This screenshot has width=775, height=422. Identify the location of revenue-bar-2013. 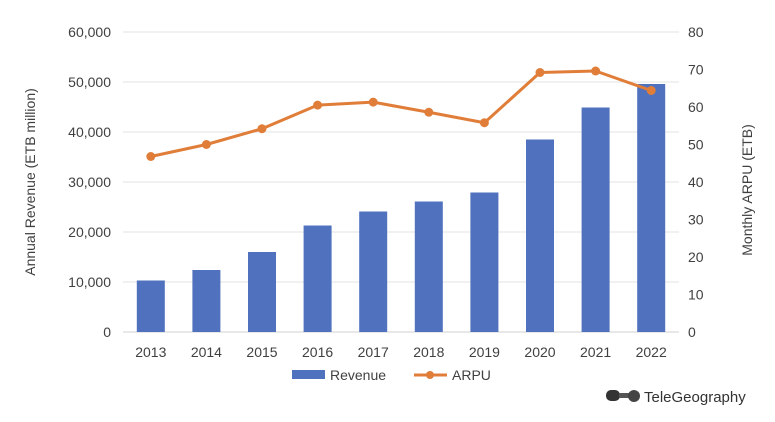
(150, 306).